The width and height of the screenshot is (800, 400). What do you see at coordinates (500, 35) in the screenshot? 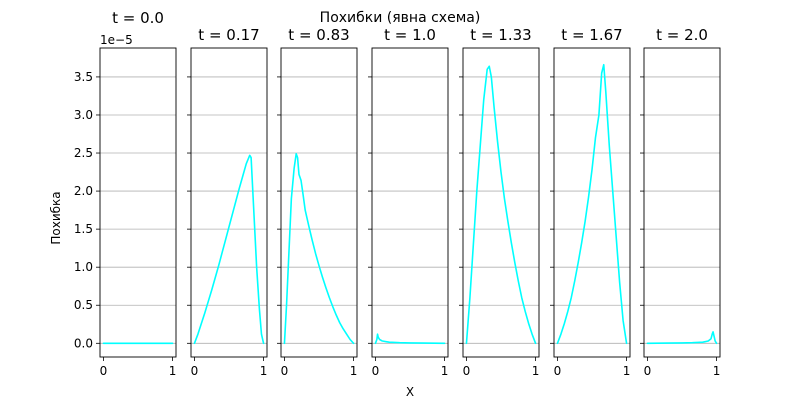
I see `panel-title: t = 1.33` at bounding box center [500, 35].